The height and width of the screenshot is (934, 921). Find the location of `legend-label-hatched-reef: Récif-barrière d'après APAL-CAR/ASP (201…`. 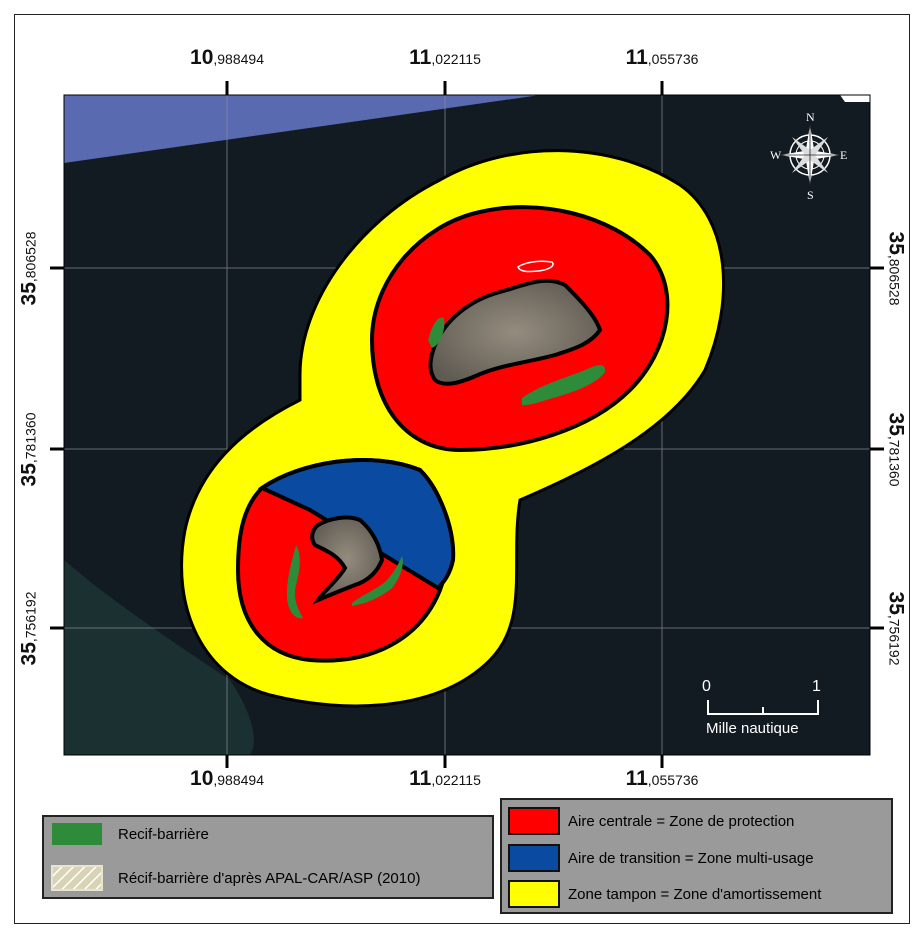

legend-label-hatched-reef: Récif-barrière d'après APAL-CAR/ASP (201… is located at coordinates (269, 878).